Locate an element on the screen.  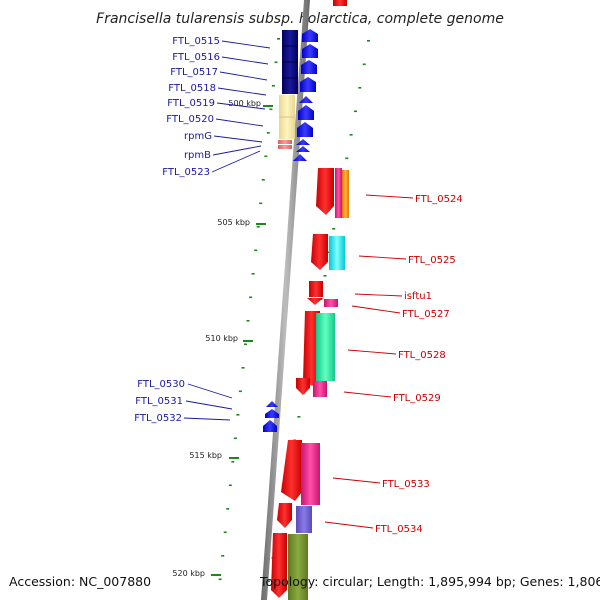
label-ftl0533: FTL_0533 is located at coordinates (406, 484).